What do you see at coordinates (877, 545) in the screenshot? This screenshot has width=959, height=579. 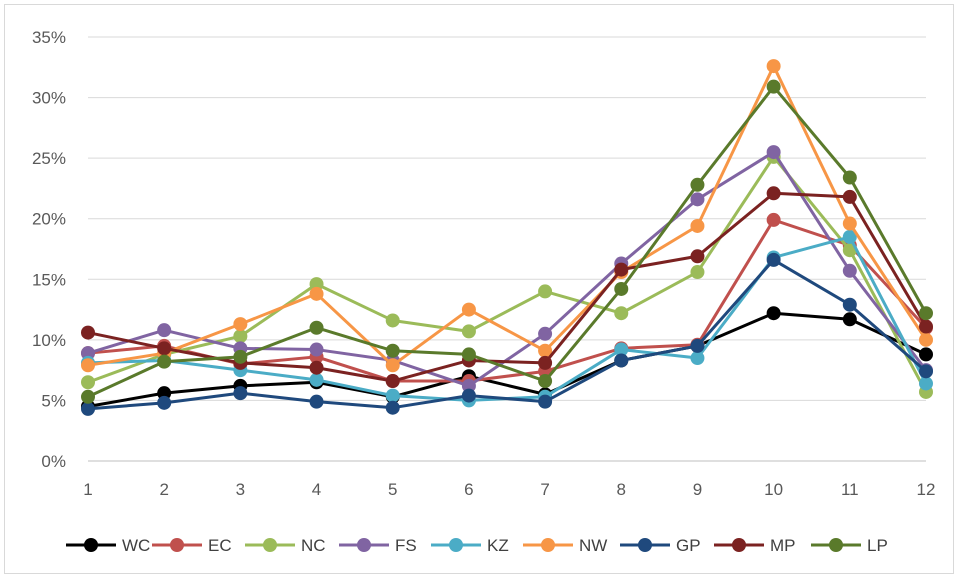 I see `legend-label: LP` at bounding box center [877, 545].